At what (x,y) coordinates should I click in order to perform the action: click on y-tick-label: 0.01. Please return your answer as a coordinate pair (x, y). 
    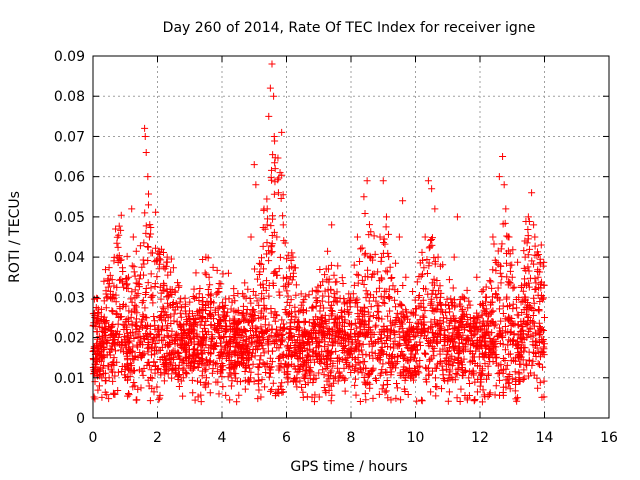
    Looking at the image, I should click on (69, 379).